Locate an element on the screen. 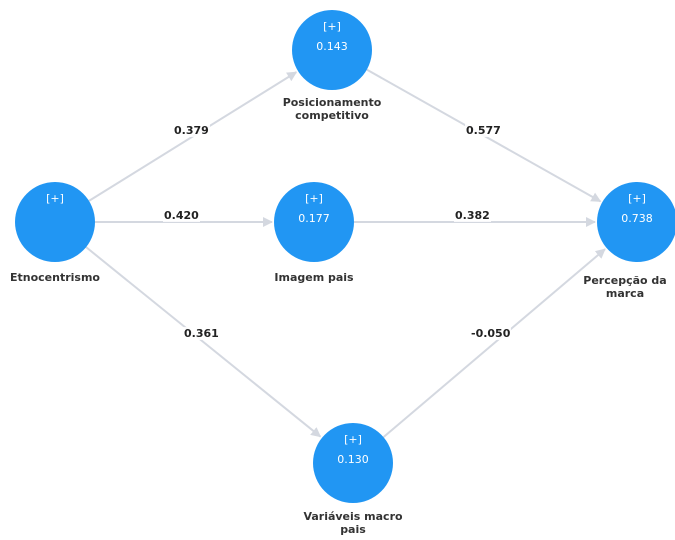  node-label-line: Percepção da is located at coordinates (625, 280).